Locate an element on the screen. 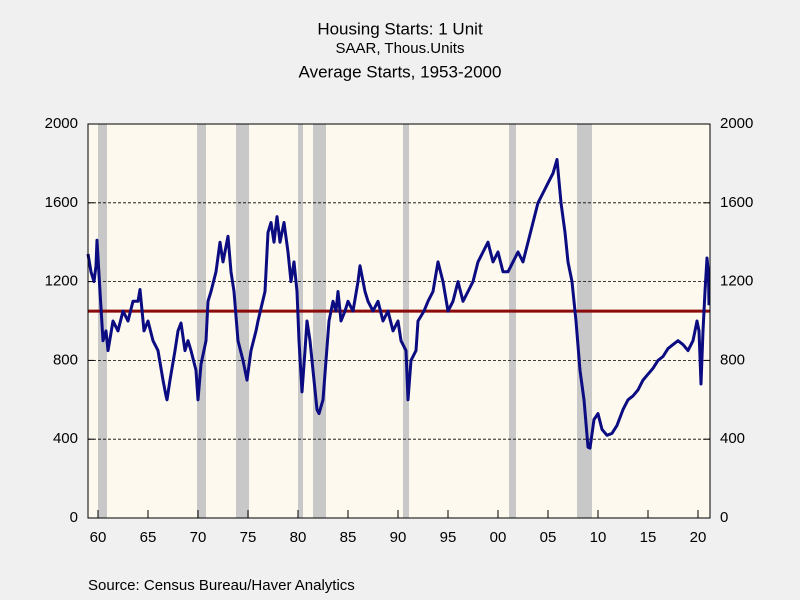 Image resolution: width=800 pixels, height=600 pixels. y-tick-label: 1600 is located at coordinates (61, 202).